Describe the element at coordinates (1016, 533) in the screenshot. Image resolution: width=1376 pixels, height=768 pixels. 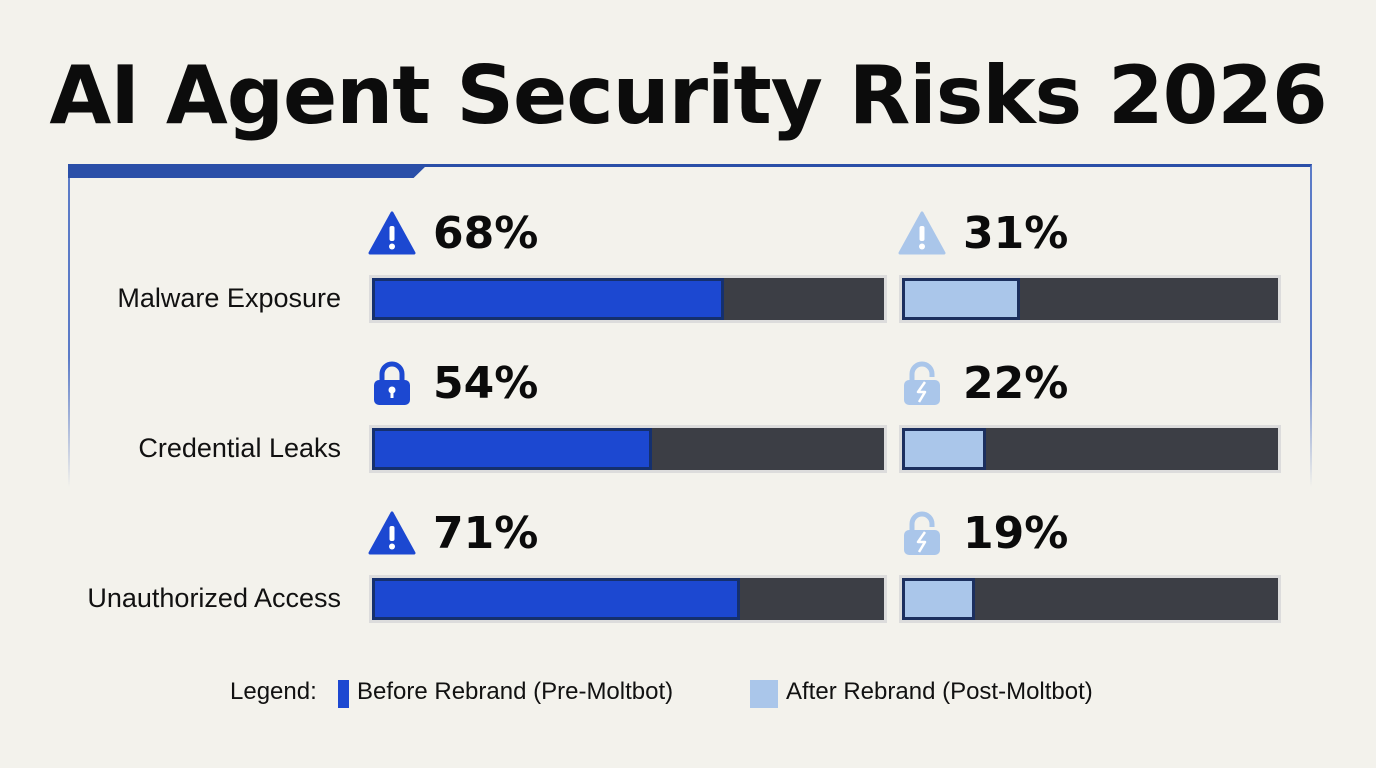
I see `data-label: 19%` at that location.